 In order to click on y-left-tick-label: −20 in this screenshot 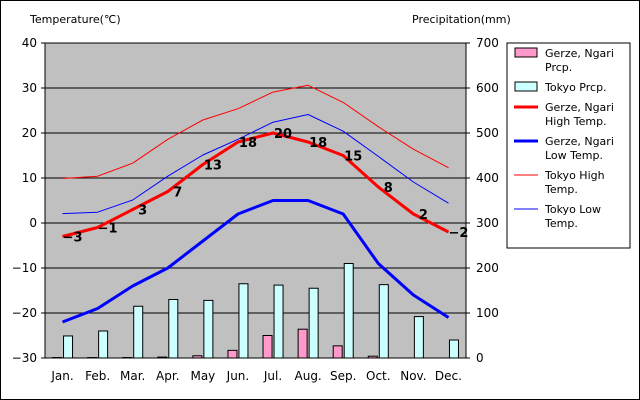, I will do `click(24, 313)`.